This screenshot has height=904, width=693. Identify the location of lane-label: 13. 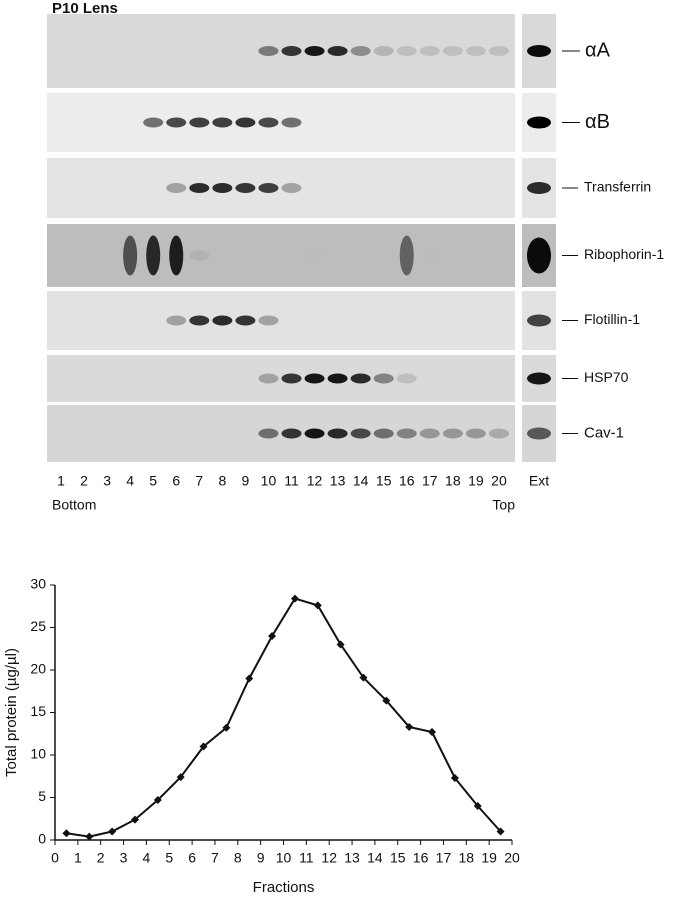
(338, 481).